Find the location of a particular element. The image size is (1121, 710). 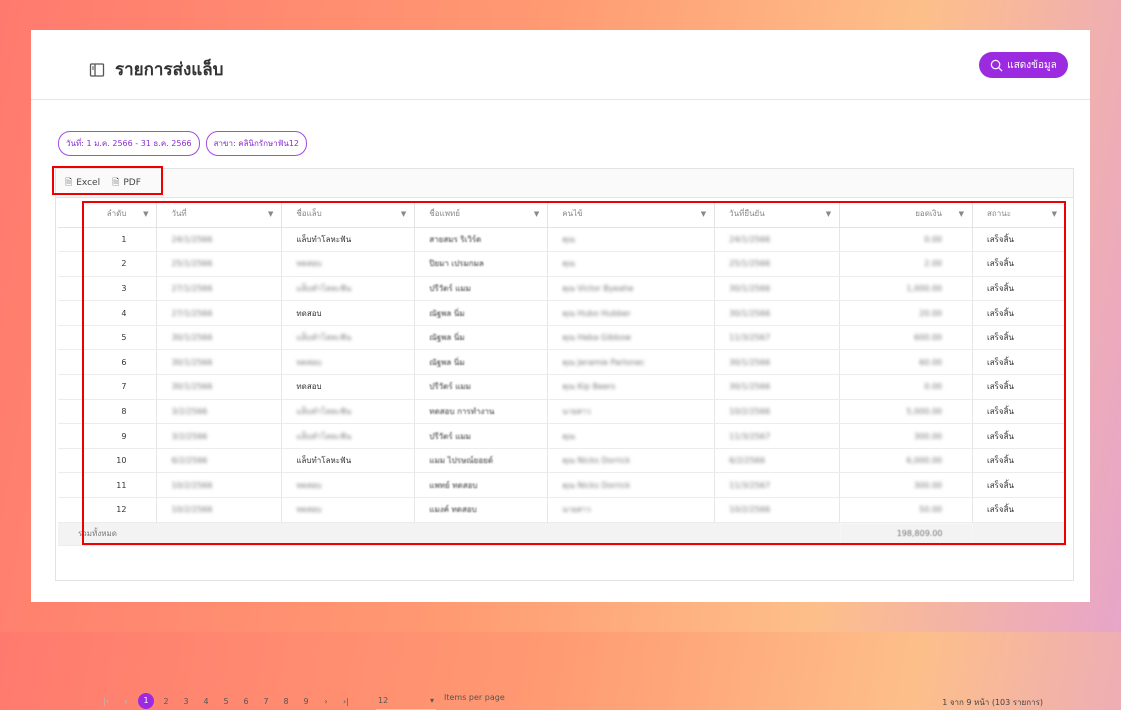

show-data-button: แสดงข้อมูล is located at coordinates (1023, 65).